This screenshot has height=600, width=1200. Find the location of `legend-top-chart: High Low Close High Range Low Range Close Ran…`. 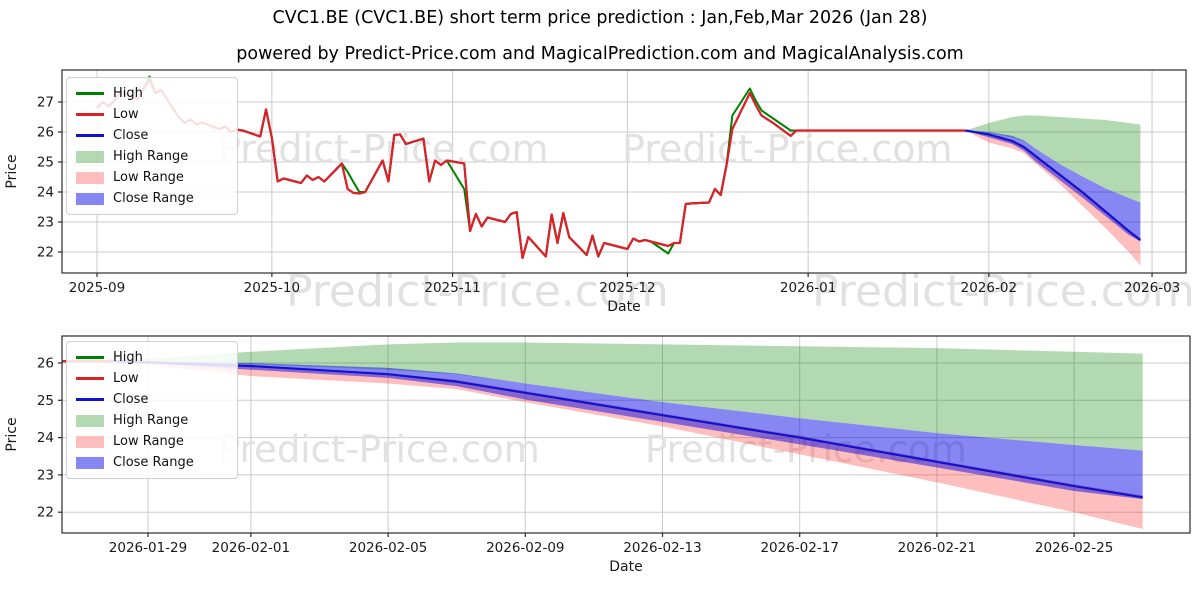

legend-top-chart: High Low Close High Range Low Range Close Ran… is located at coordinates (152, 146).